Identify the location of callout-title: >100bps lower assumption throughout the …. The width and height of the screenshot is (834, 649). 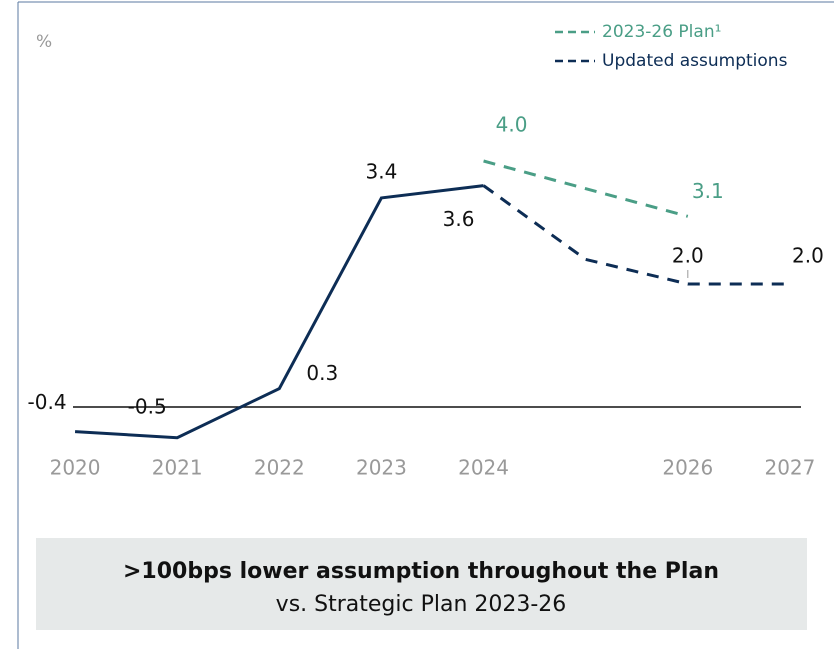
(421, 571).